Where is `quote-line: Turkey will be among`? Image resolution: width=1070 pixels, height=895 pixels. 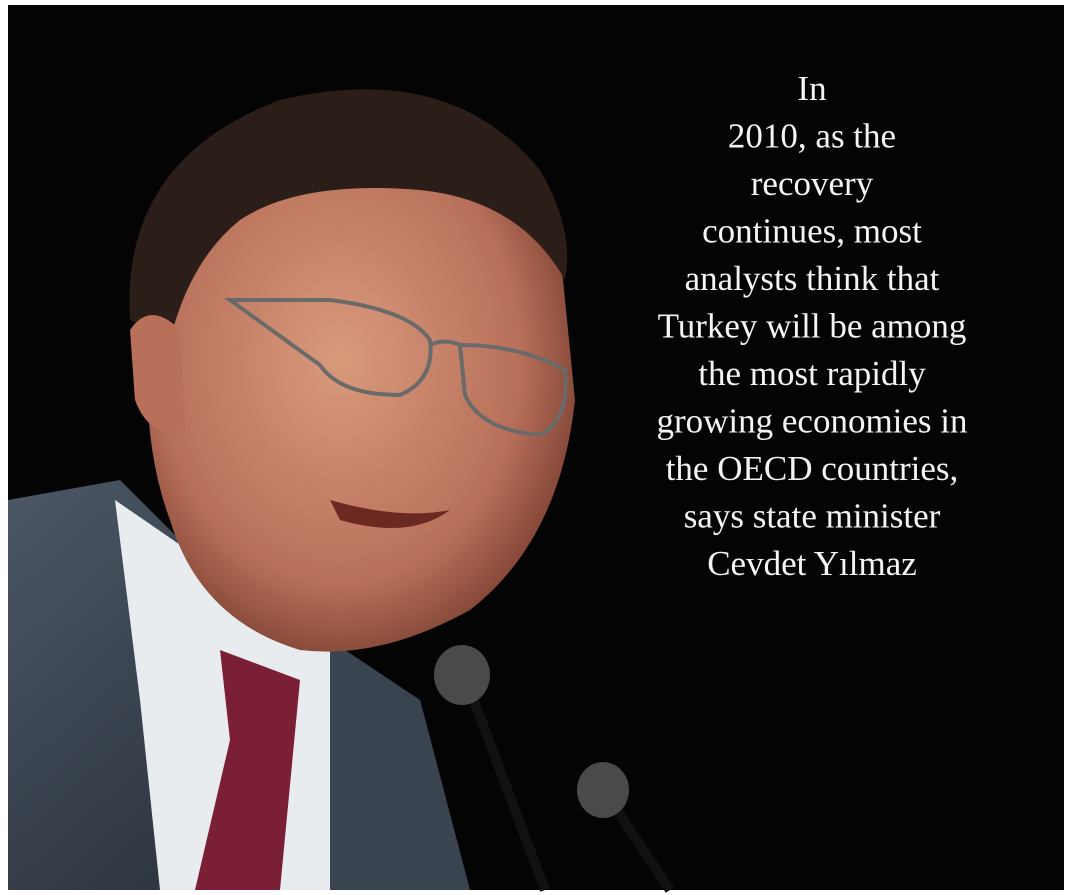 quote-line: Turkey will be among is located at coordinates (812, 326).